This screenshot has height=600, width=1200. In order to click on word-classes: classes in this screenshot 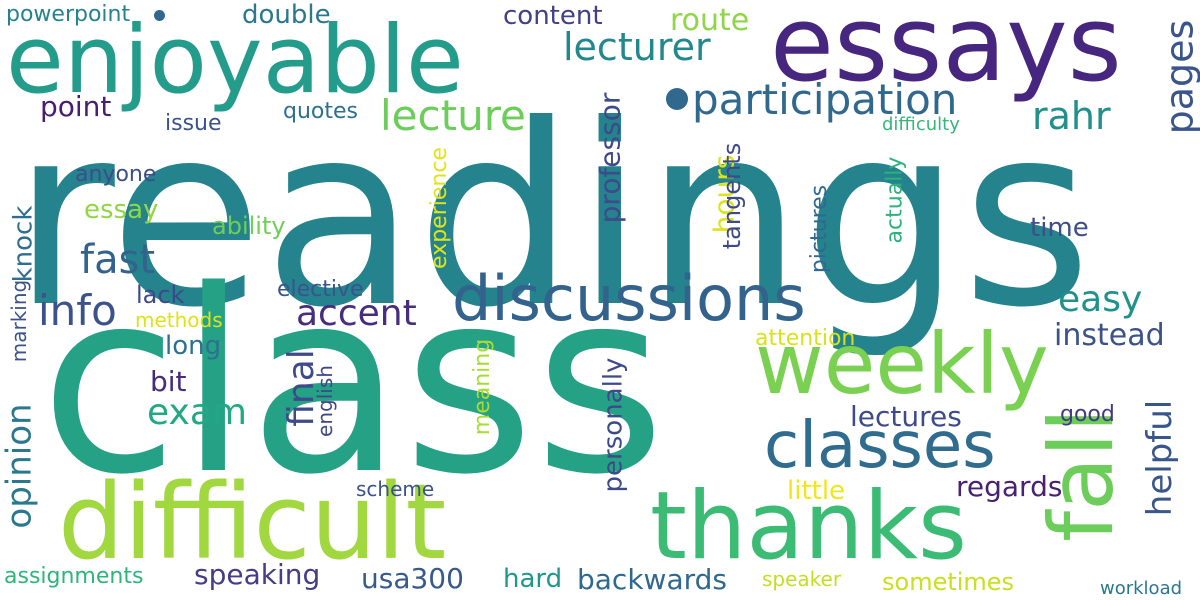, I will do `click(880, 446)`.